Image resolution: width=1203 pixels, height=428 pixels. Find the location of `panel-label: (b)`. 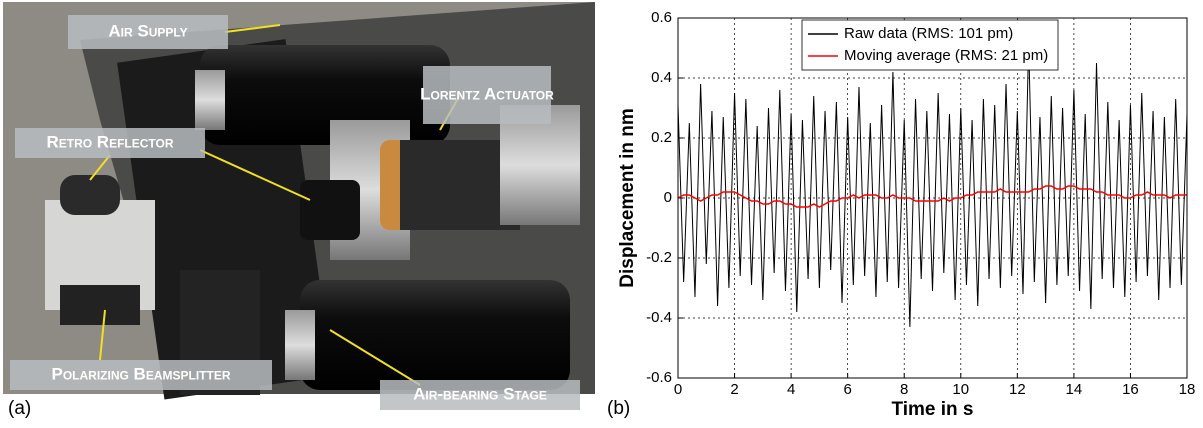

panel-label: (b) is located at coordinates (618, 408).